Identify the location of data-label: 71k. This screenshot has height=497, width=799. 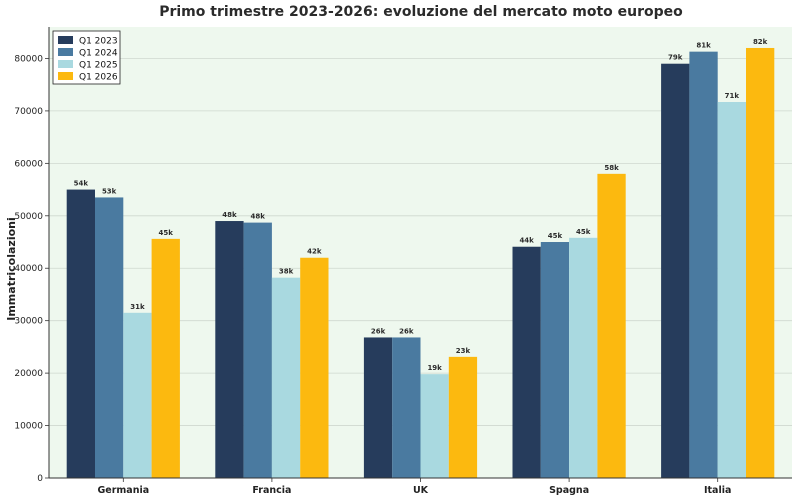
(732, 96).